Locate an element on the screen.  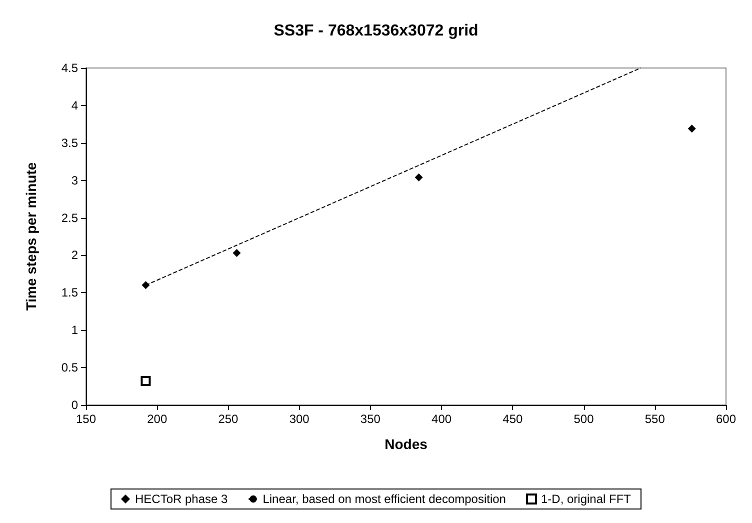
legend-label: Linear, based on most efficient decomposition is located at coordinates (384, 499).